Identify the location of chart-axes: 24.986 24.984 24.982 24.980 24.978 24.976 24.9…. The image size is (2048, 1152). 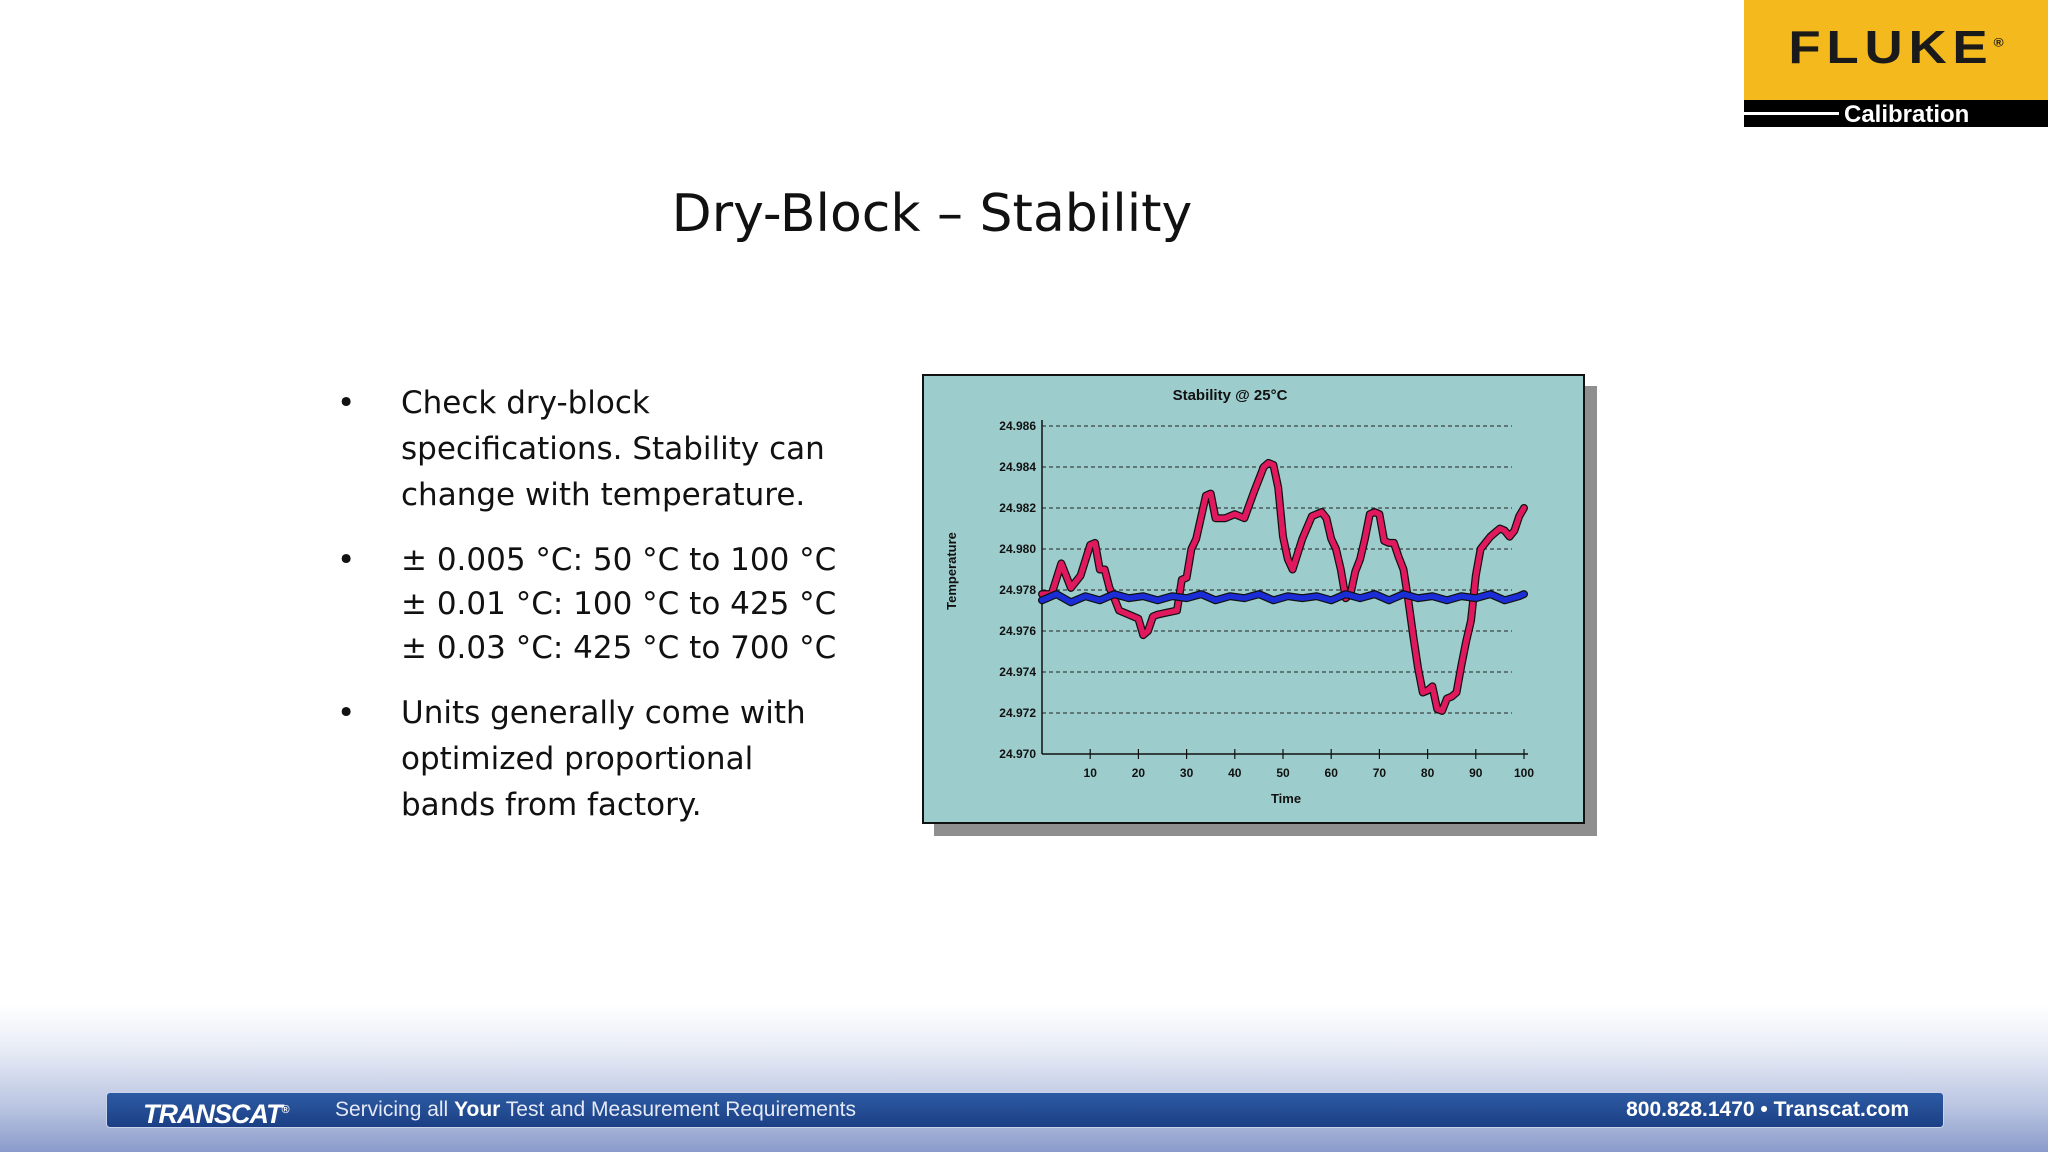
(1266, 599).